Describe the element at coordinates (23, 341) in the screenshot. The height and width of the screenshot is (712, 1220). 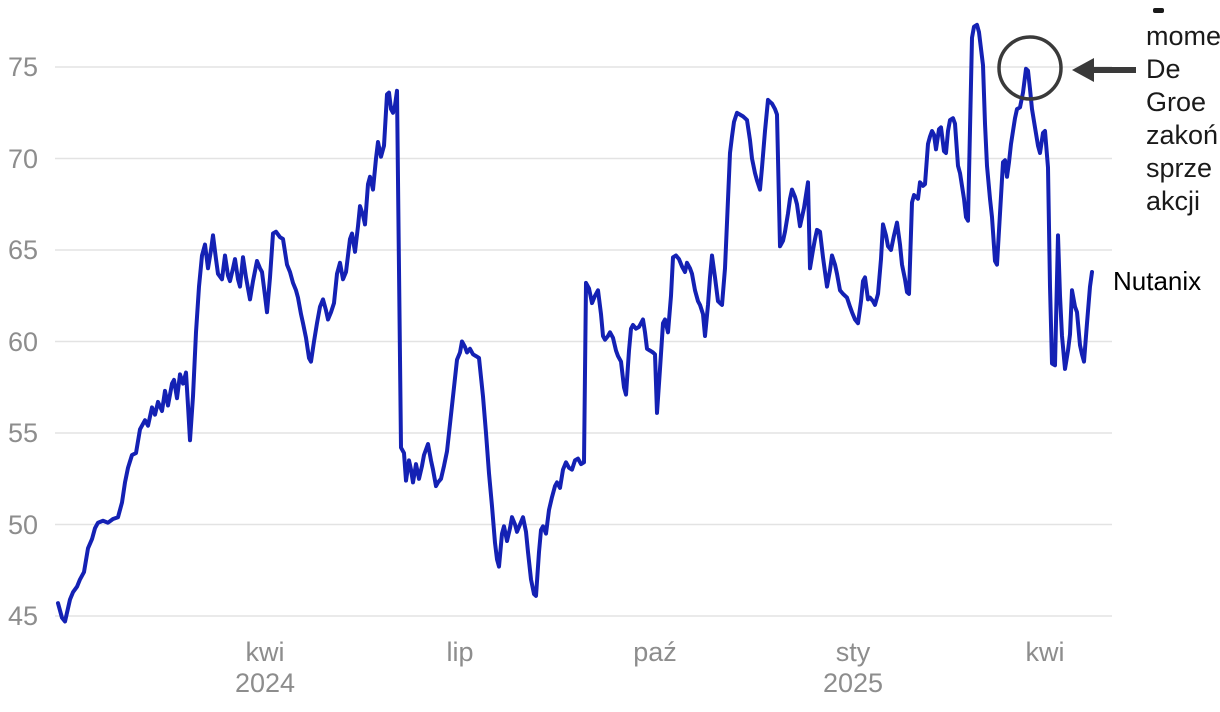
I see `y-tick-label-60: 60` at that location.